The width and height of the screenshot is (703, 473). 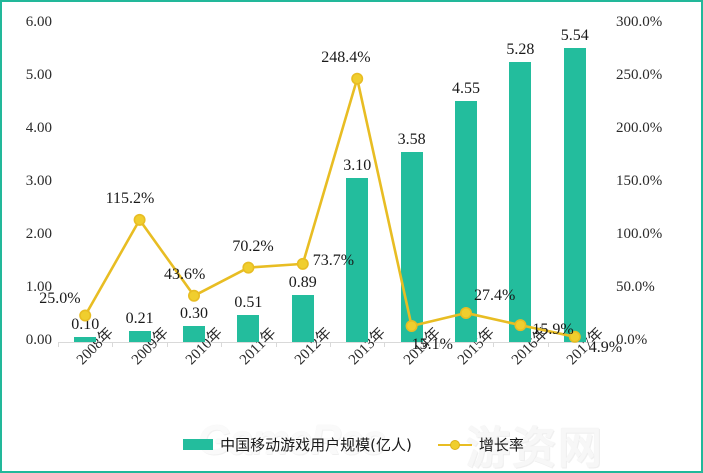 I want to click on y-axis-right-tick: 200.0%, so click(x=639, y=128).